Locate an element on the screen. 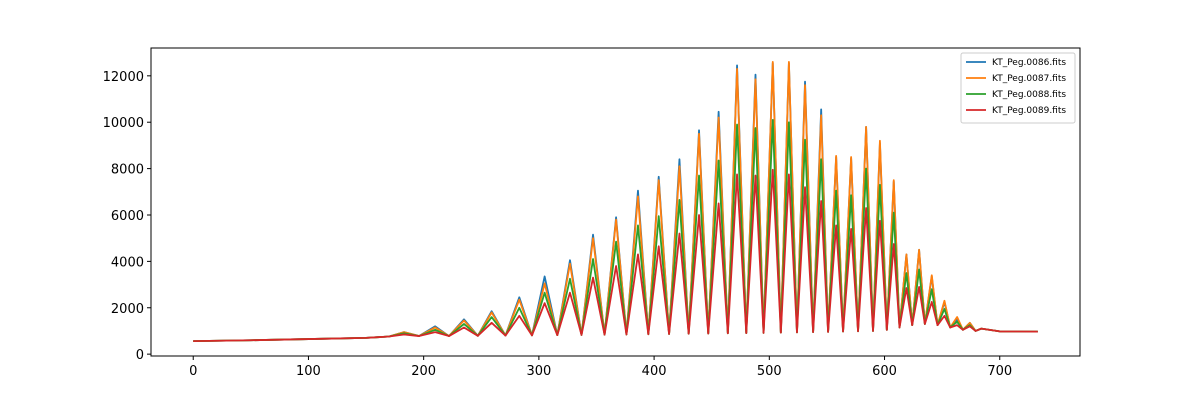 The width and height of the screenshot is (1200, 404). x-tick-label: 500 is located at coordinates (769, 371).